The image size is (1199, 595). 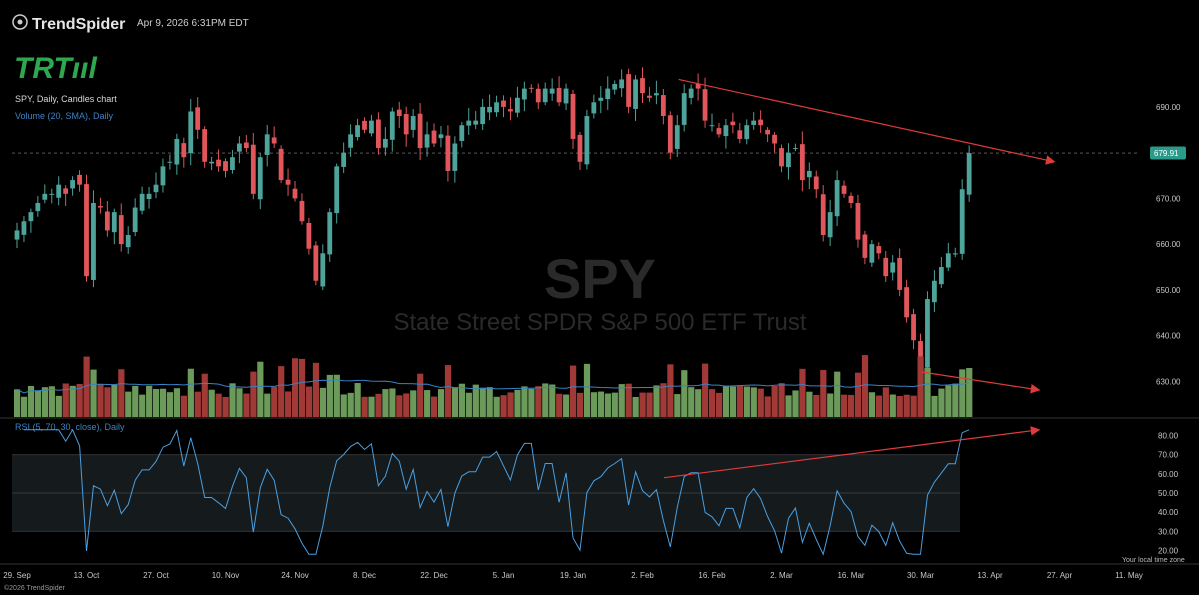 I want to click on x-tick-label: 27. Oct, so click(x=156, y=575).